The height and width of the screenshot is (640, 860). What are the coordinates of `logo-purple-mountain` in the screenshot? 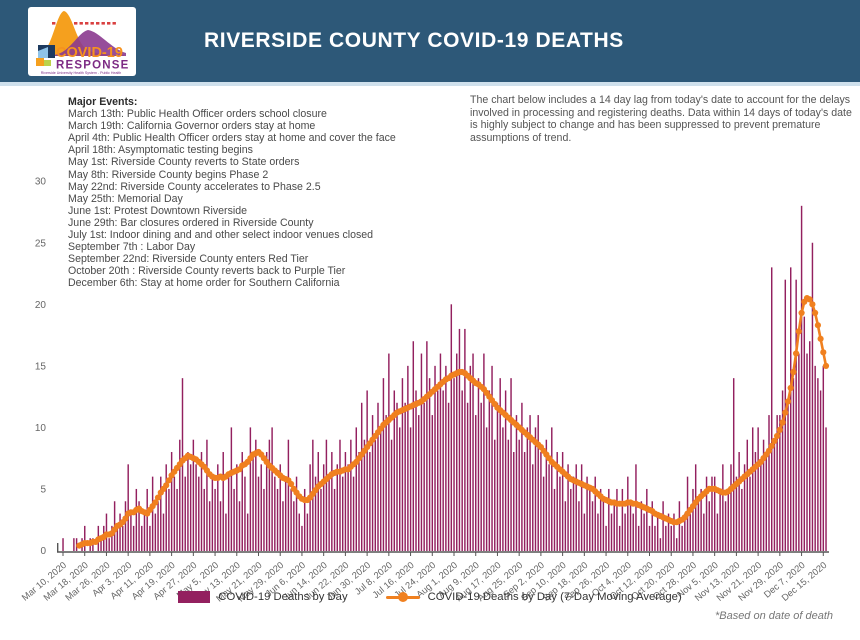 It's located at (90, 43).